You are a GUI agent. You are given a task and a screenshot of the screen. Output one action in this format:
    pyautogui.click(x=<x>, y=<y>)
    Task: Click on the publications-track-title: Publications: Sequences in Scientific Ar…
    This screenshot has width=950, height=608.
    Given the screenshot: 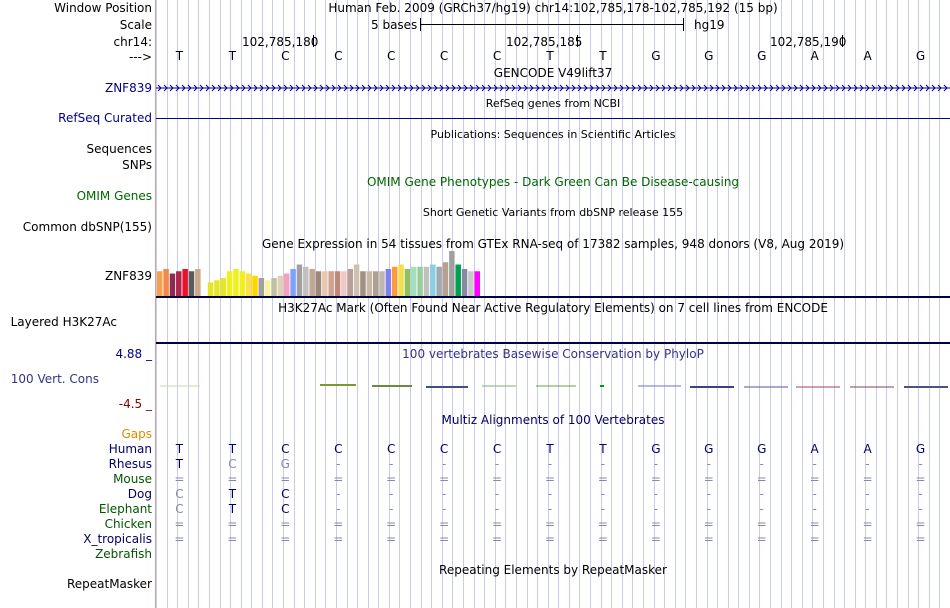 What is the action you would take?
    pyautogui.click(x=553, y=134)
    